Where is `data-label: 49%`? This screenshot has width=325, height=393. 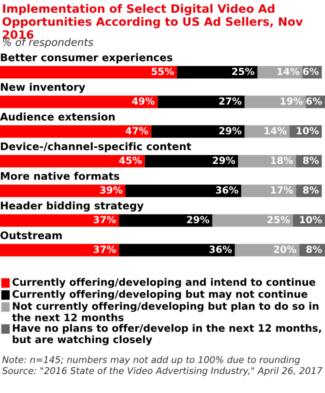
data-label: 49% is located at coordinates (143, 101).